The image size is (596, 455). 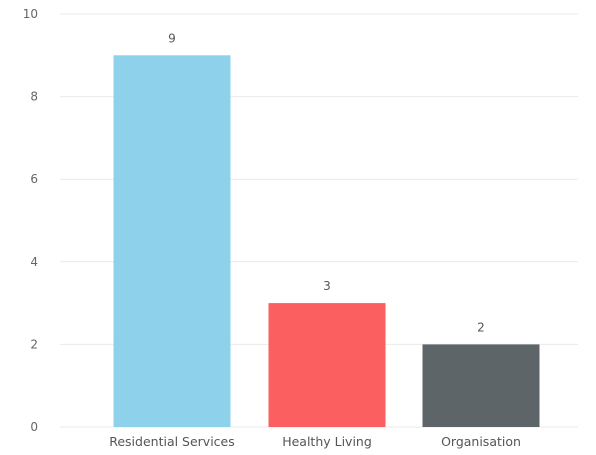 I want to click on y-tick-label: 0, so click(x=34, y=427).